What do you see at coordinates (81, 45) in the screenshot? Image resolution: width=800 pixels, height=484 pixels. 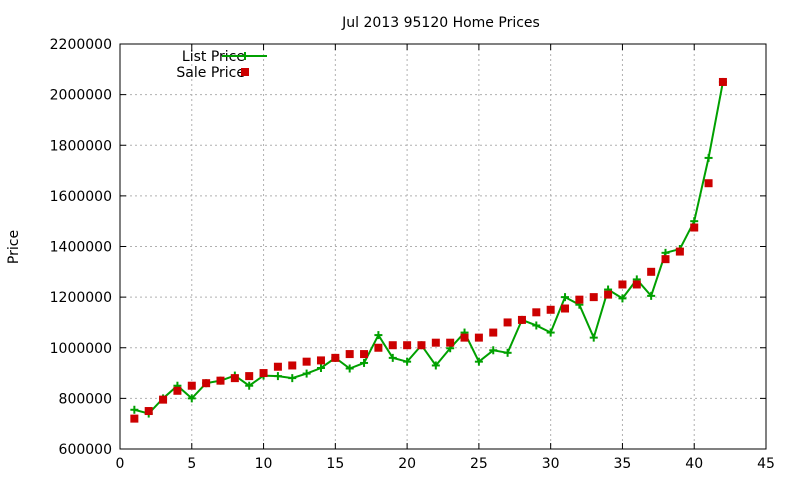 I see `y-tick-label: 2200000` at bounding box center [81, 45].